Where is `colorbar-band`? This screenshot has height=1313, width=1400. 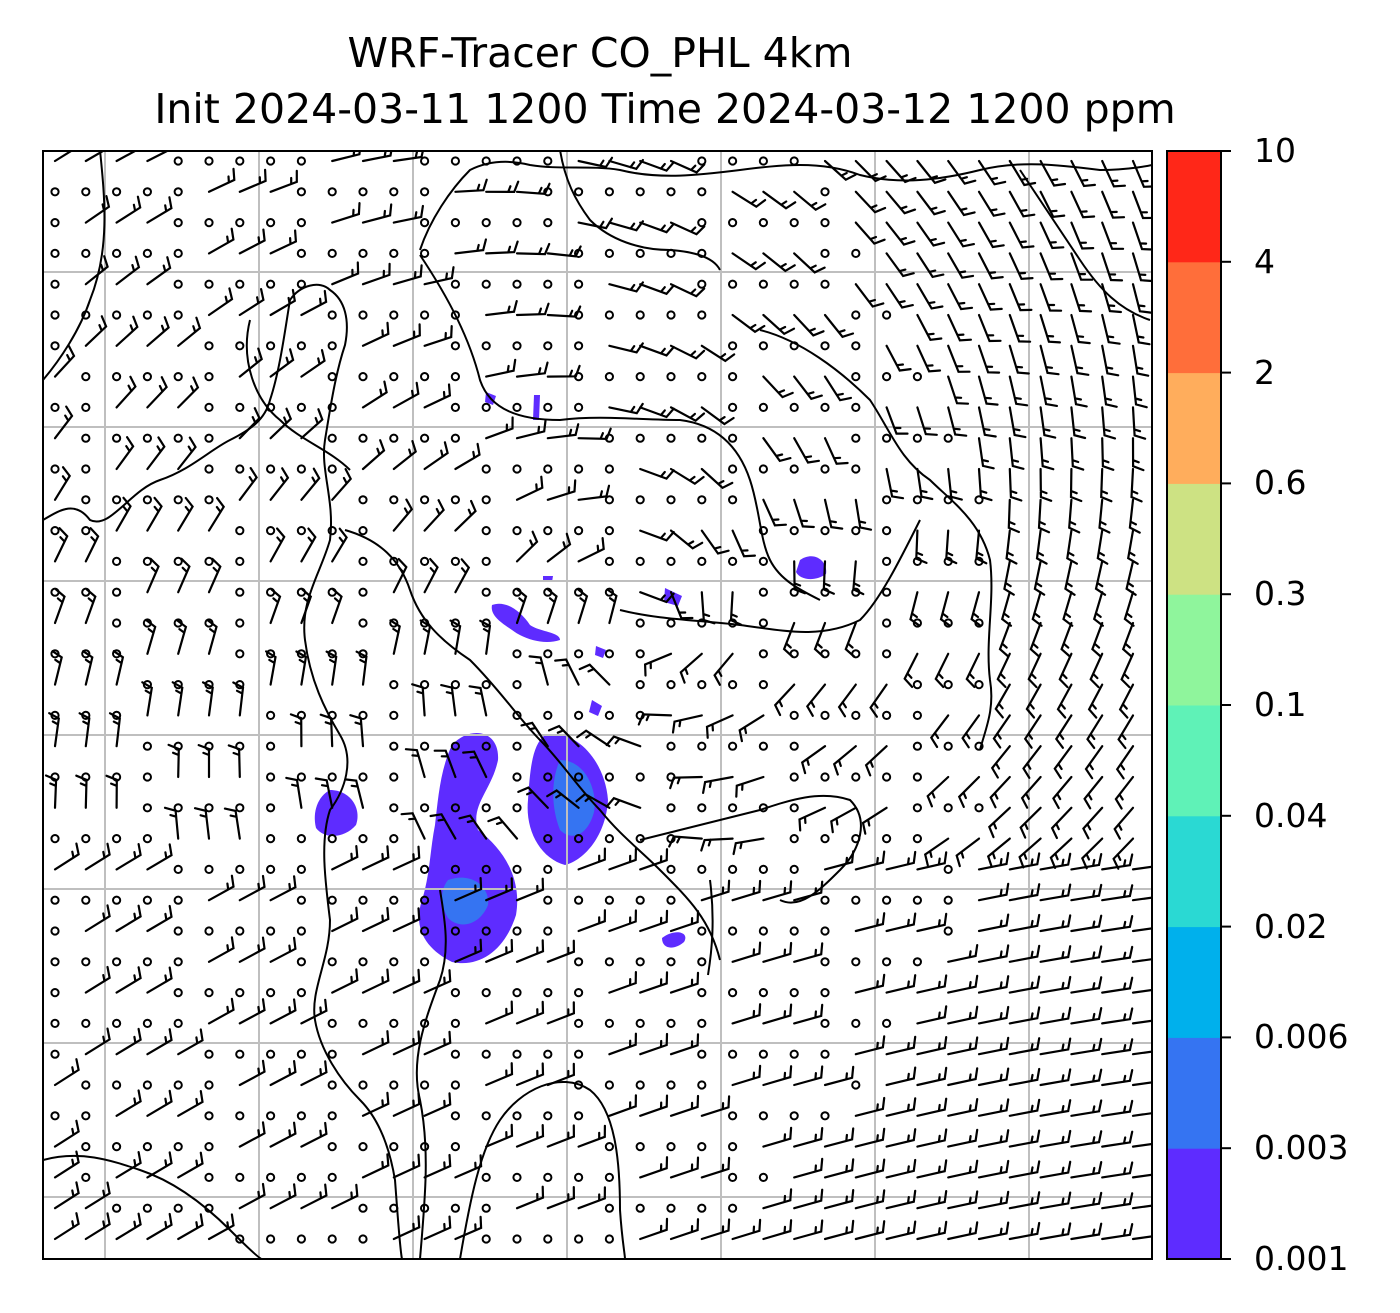
colorbar-band is located at coordinates (1194, 317).